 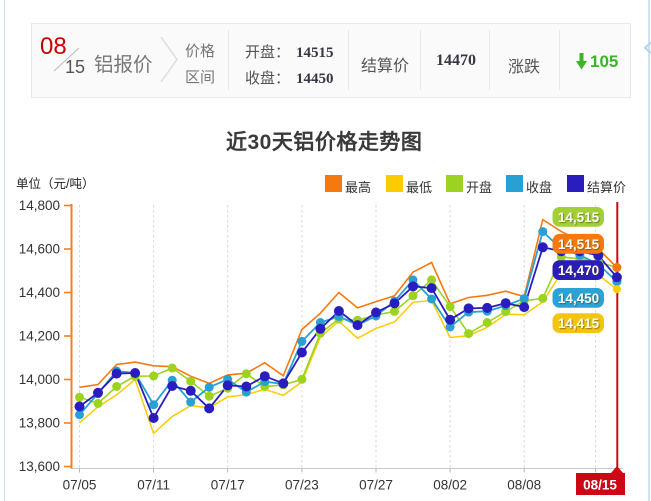 What do you see at coordinates (39, 466) in the screenshot?
I see `svg-text: 13,600` at bounding box center [39, 466].